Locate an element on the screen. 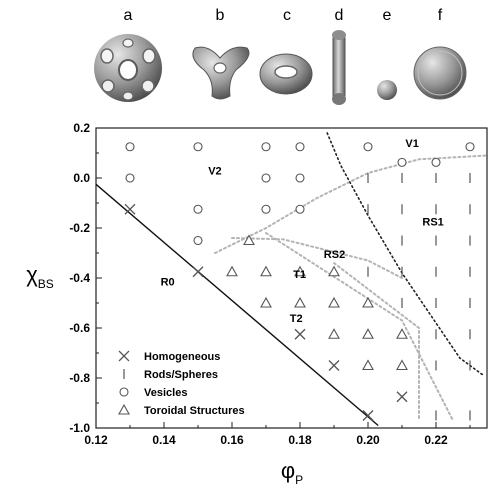  y-tick-label: -0.8 is located at coordinates (79, 378).